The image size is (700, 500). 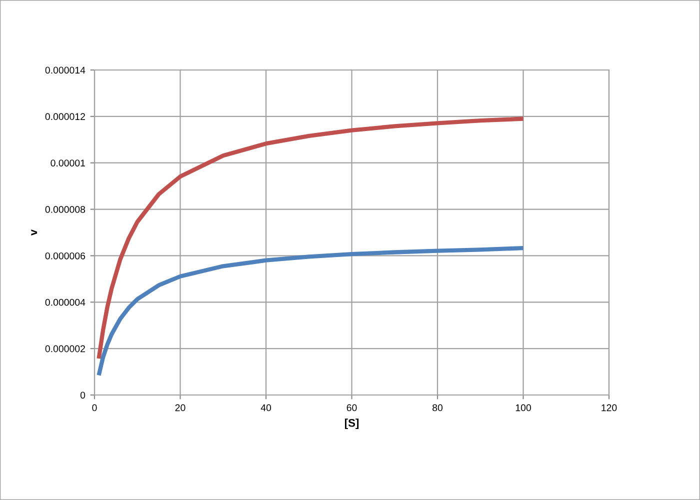 I want to click on x-tick-label: 60, so click(x=351, y=408).